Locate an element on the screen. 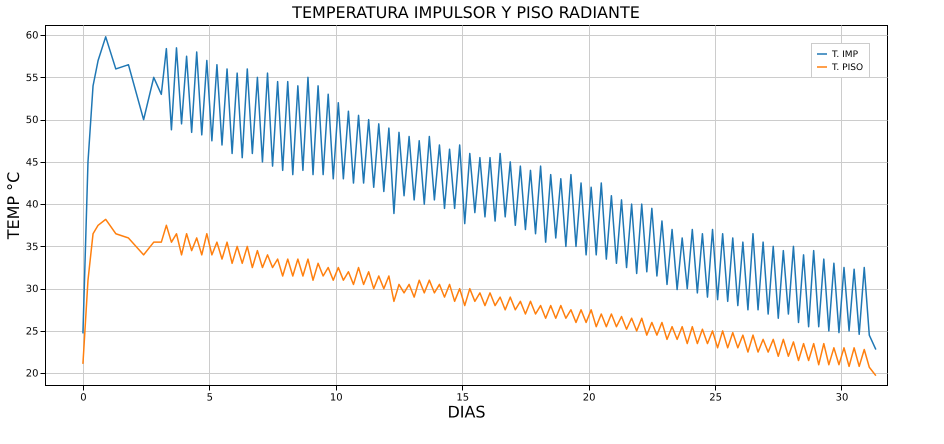 Image resolution: width=944 pixels, height=444 pixels. x-tick-label: 0 is located at coordinates (83, 398).